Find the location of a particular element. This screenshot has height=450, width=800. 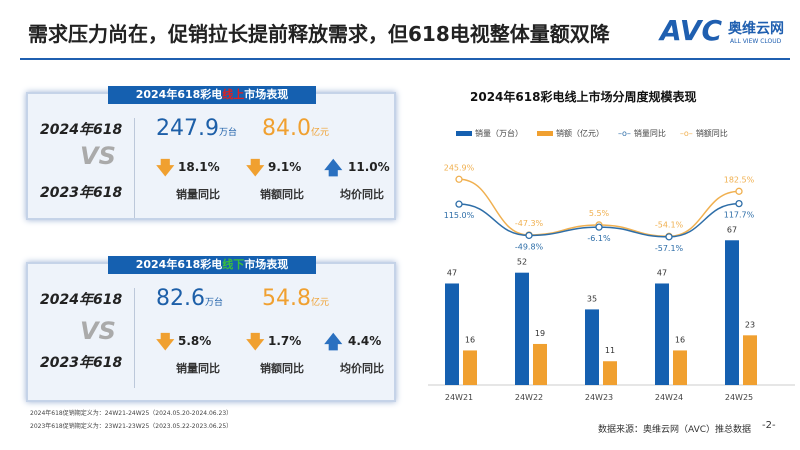

line-data-label: -47.3% is located at coordinates (529, 223).